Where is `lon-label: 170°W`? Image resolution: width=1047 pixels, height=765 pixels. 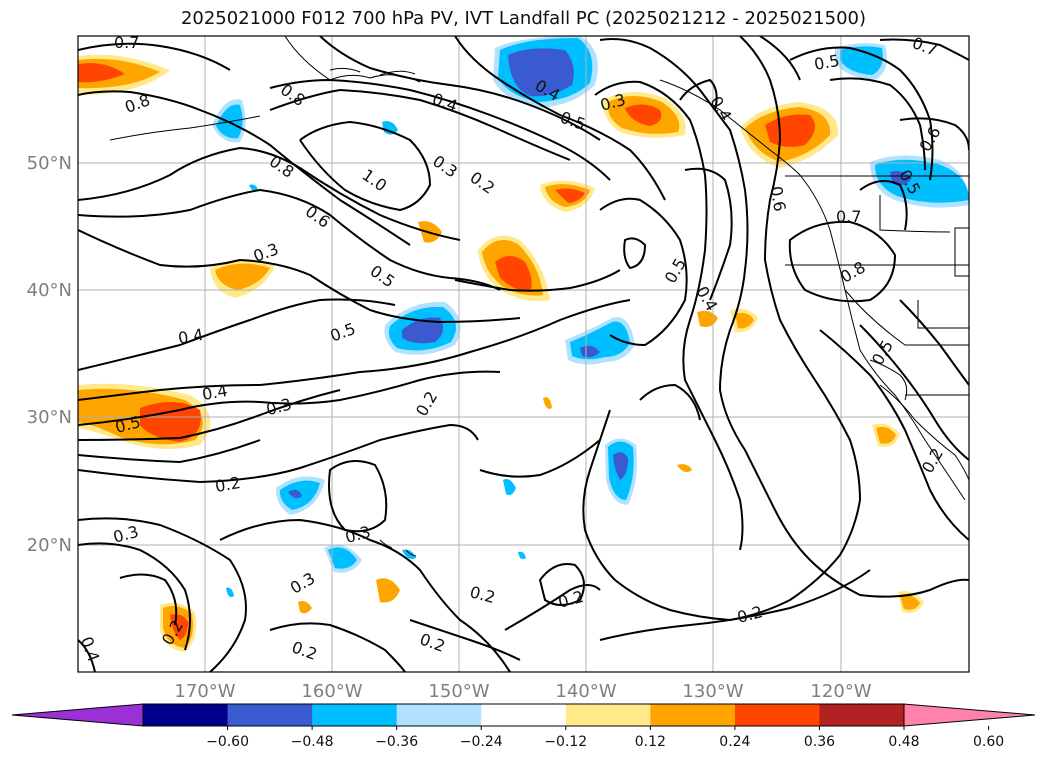
lon-label: 170°W is located at coordinates (204, 691).